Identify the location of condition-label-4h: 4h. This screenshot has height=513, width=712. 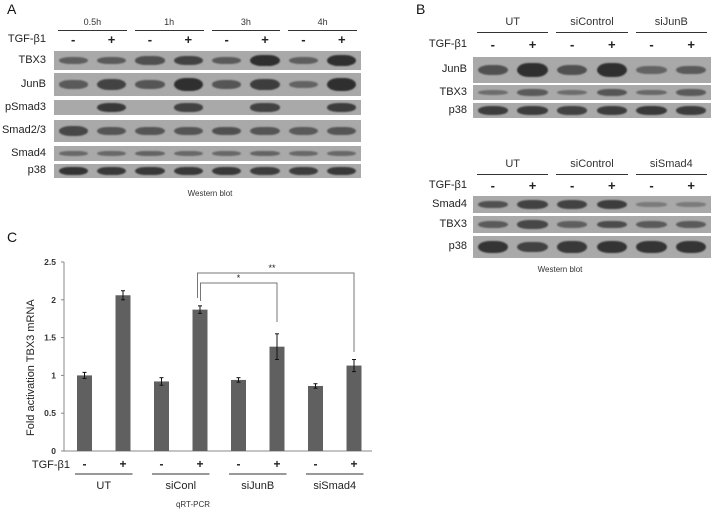
(322, 22).